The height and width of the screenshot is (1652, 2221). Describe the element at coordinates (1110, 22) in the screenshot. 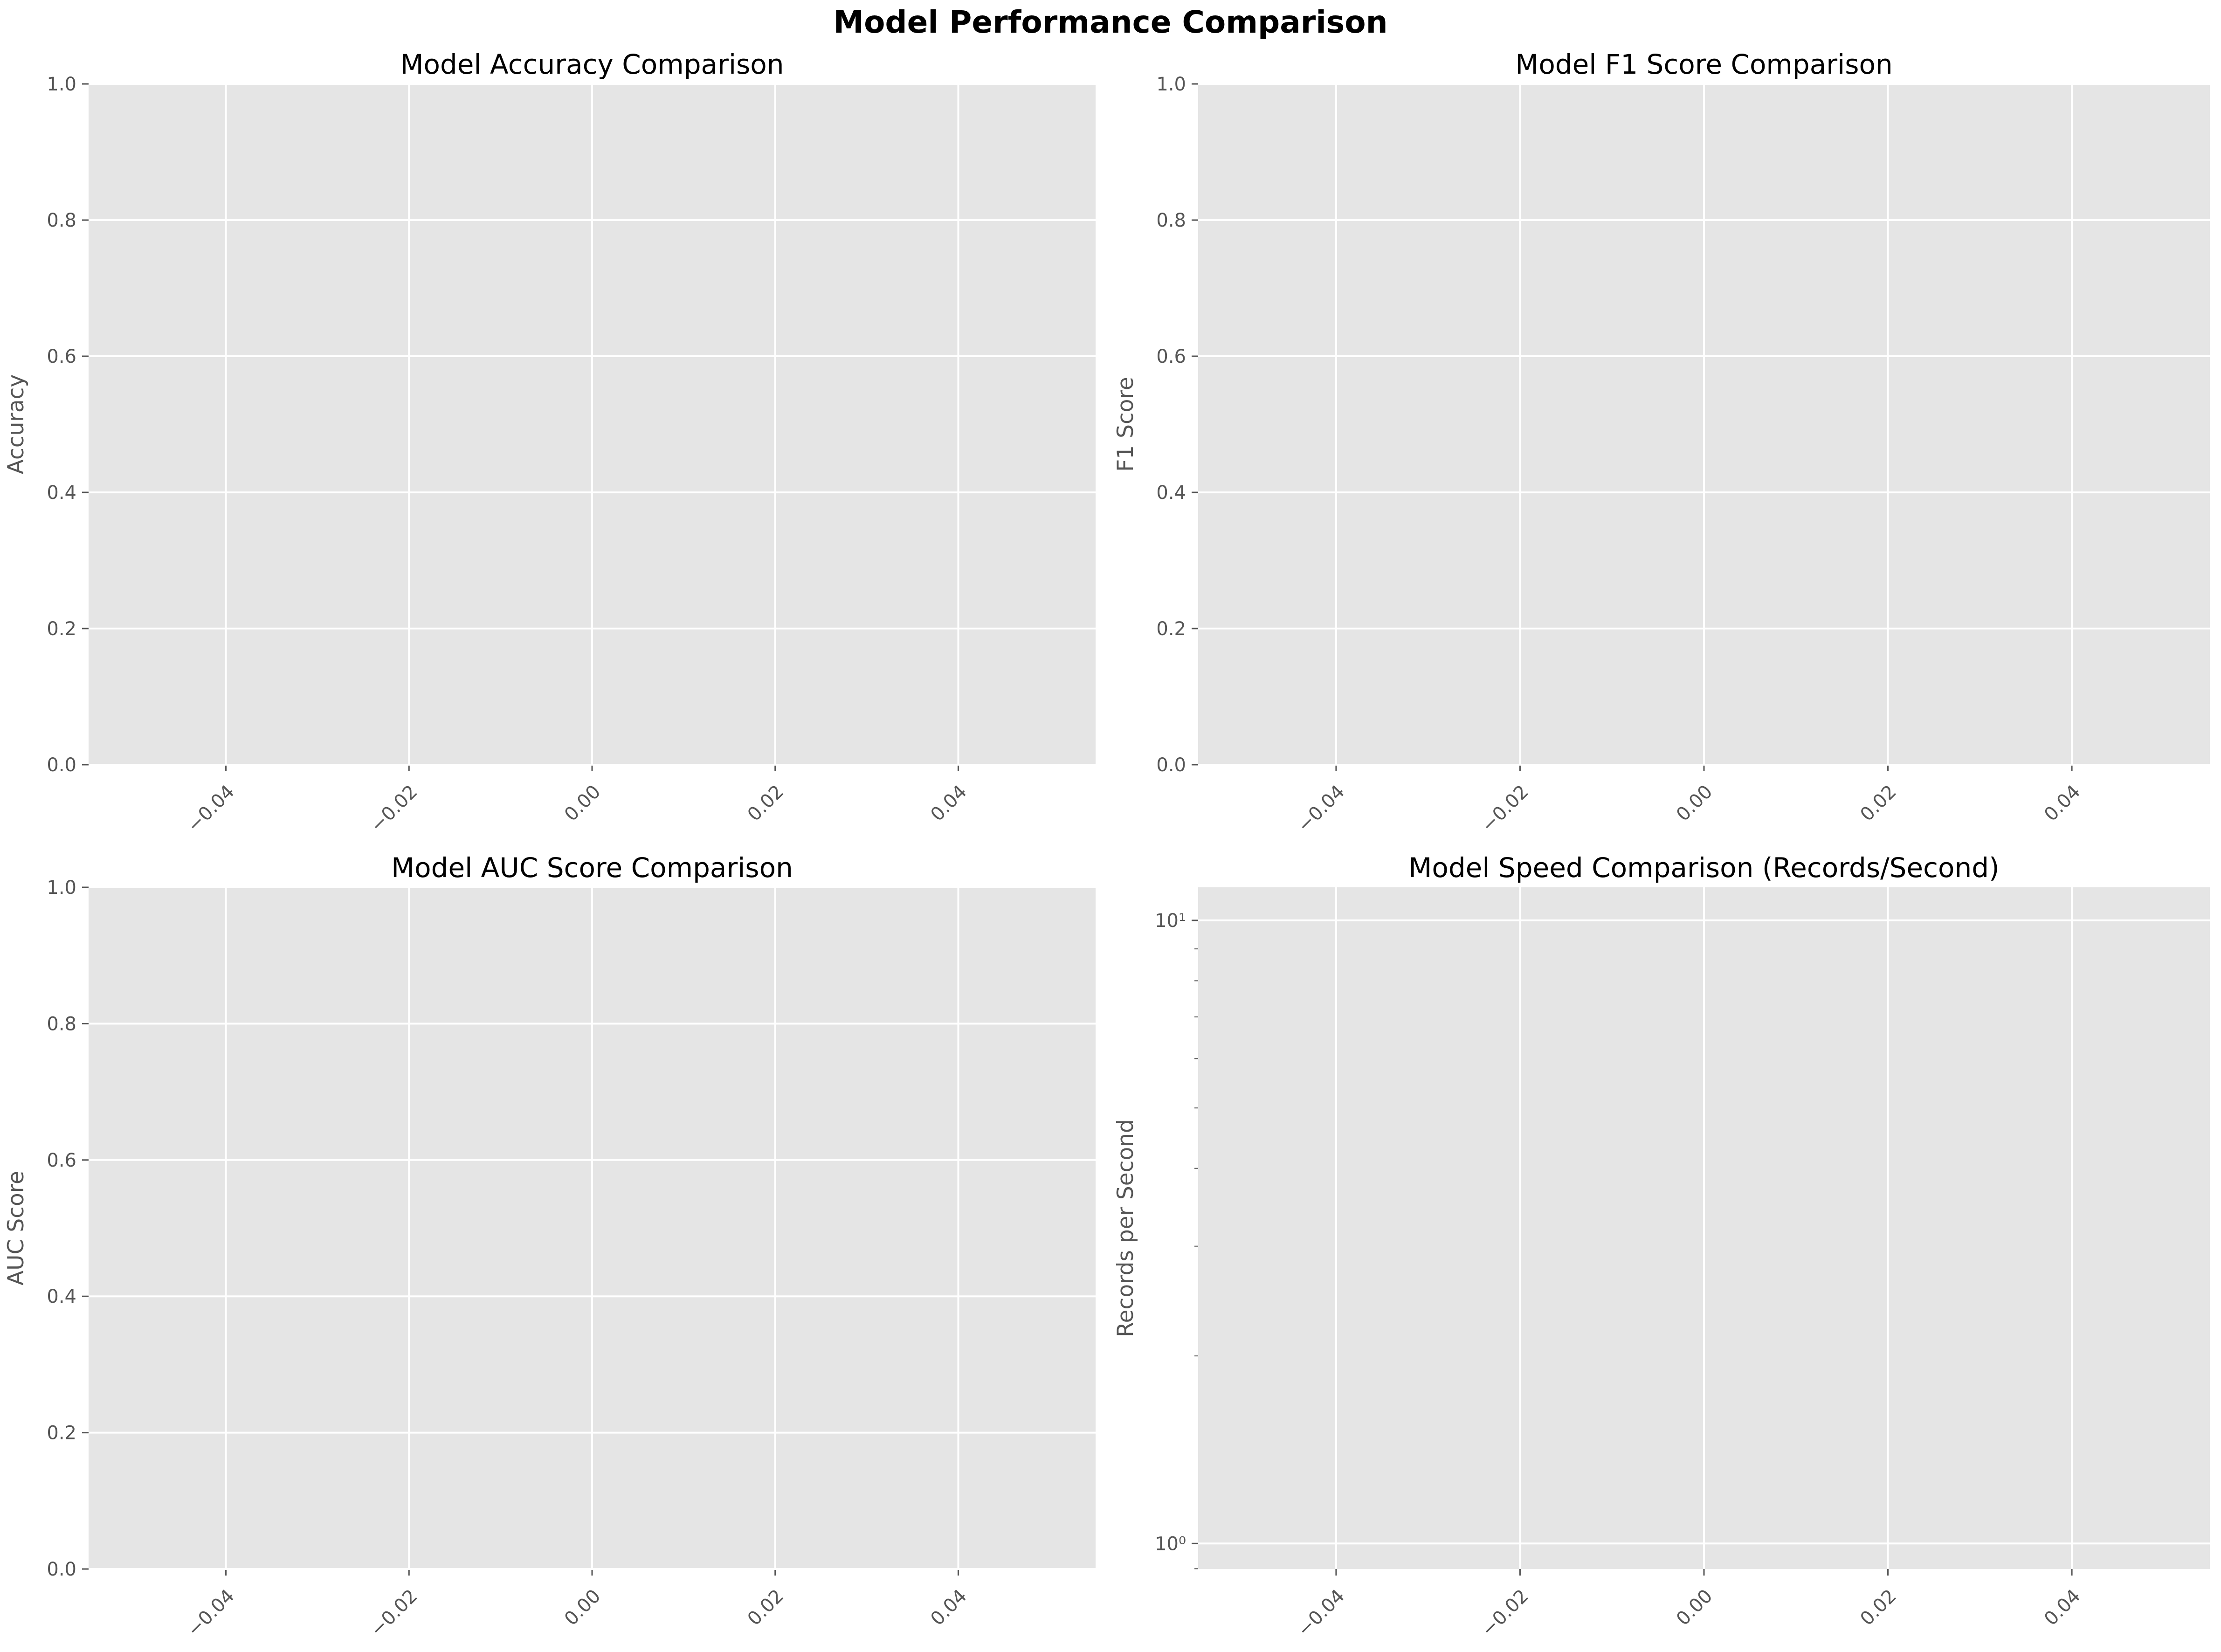

I see `figure-title: Model Performance Comparison` at that location.